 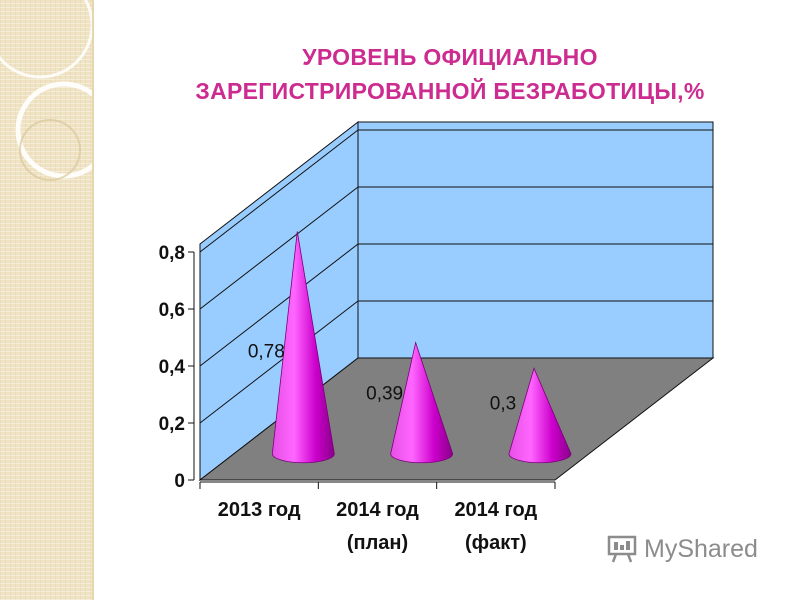 I want to click on data-label: 0,3, so click(x=503, y=403).